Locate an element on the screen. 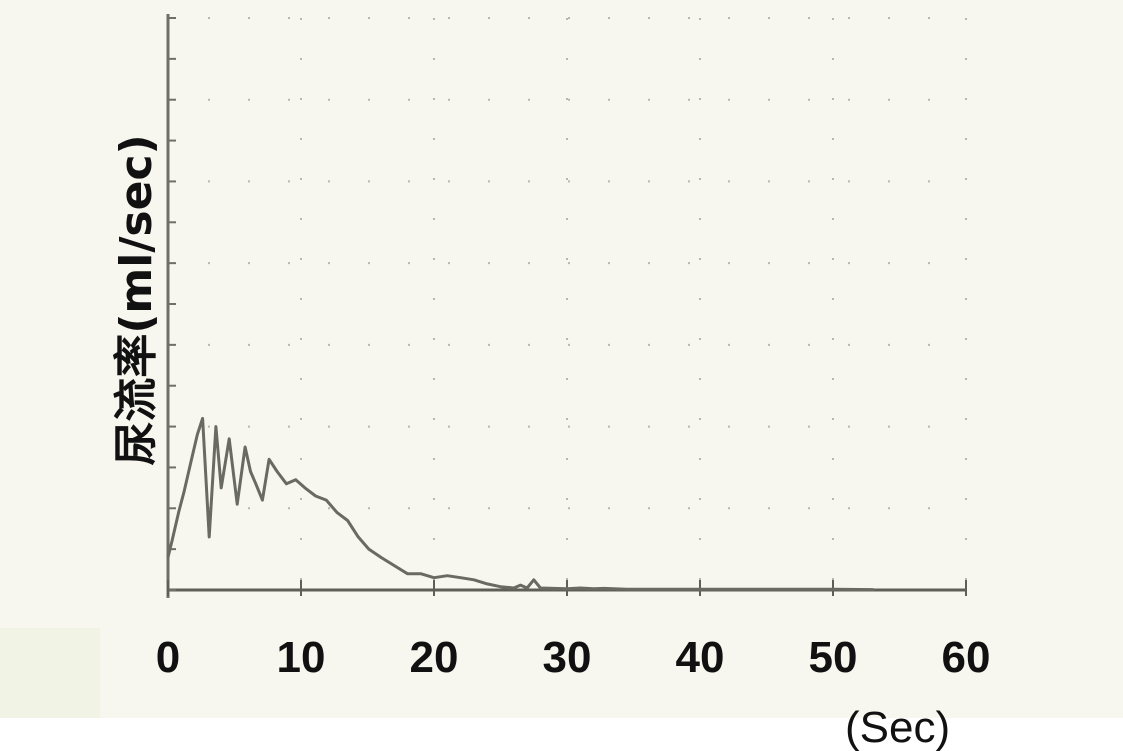 This screenshot has width=1123, height=751. x-tick-label: 40 is located at coordinates (700, 657).